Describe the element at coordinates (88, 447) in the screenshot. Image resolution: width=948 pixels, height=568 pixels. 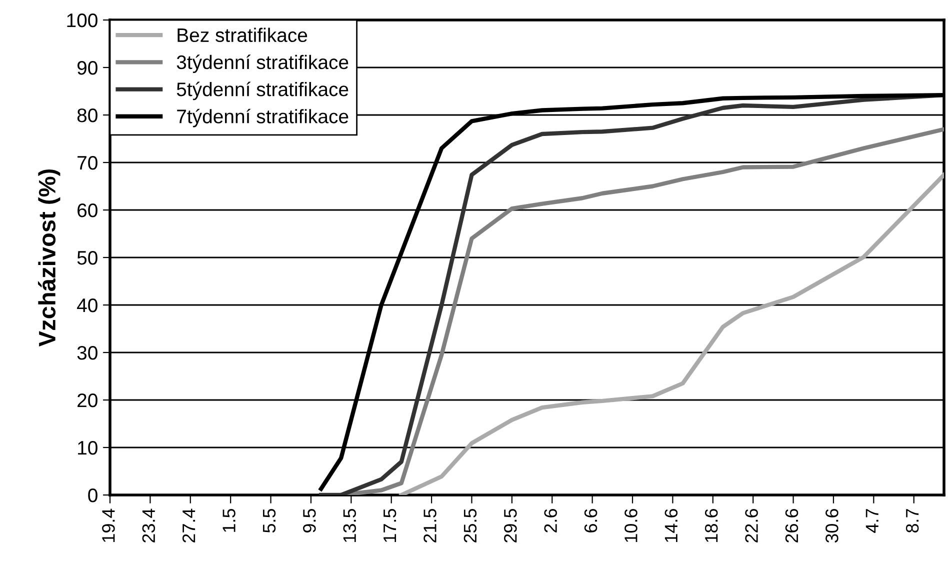
I see `y-tick-label: 10` at that location.